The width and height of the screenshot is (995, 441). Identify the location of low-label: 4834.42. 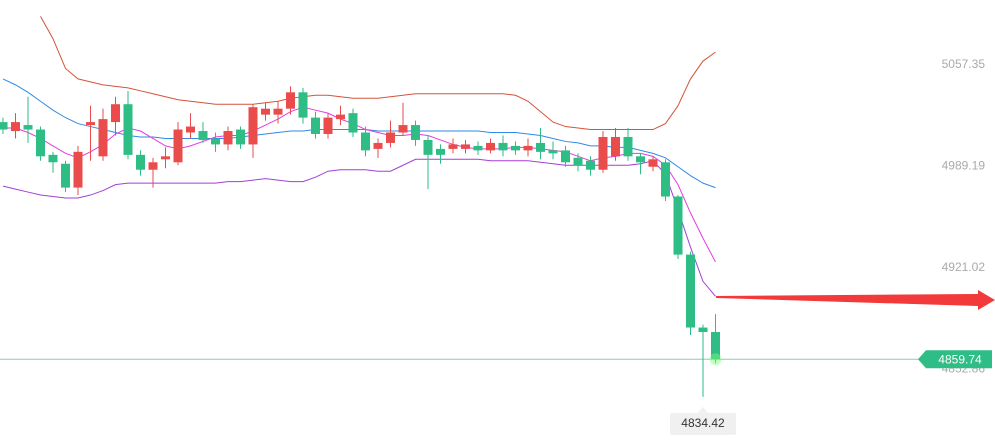
(703, 423).